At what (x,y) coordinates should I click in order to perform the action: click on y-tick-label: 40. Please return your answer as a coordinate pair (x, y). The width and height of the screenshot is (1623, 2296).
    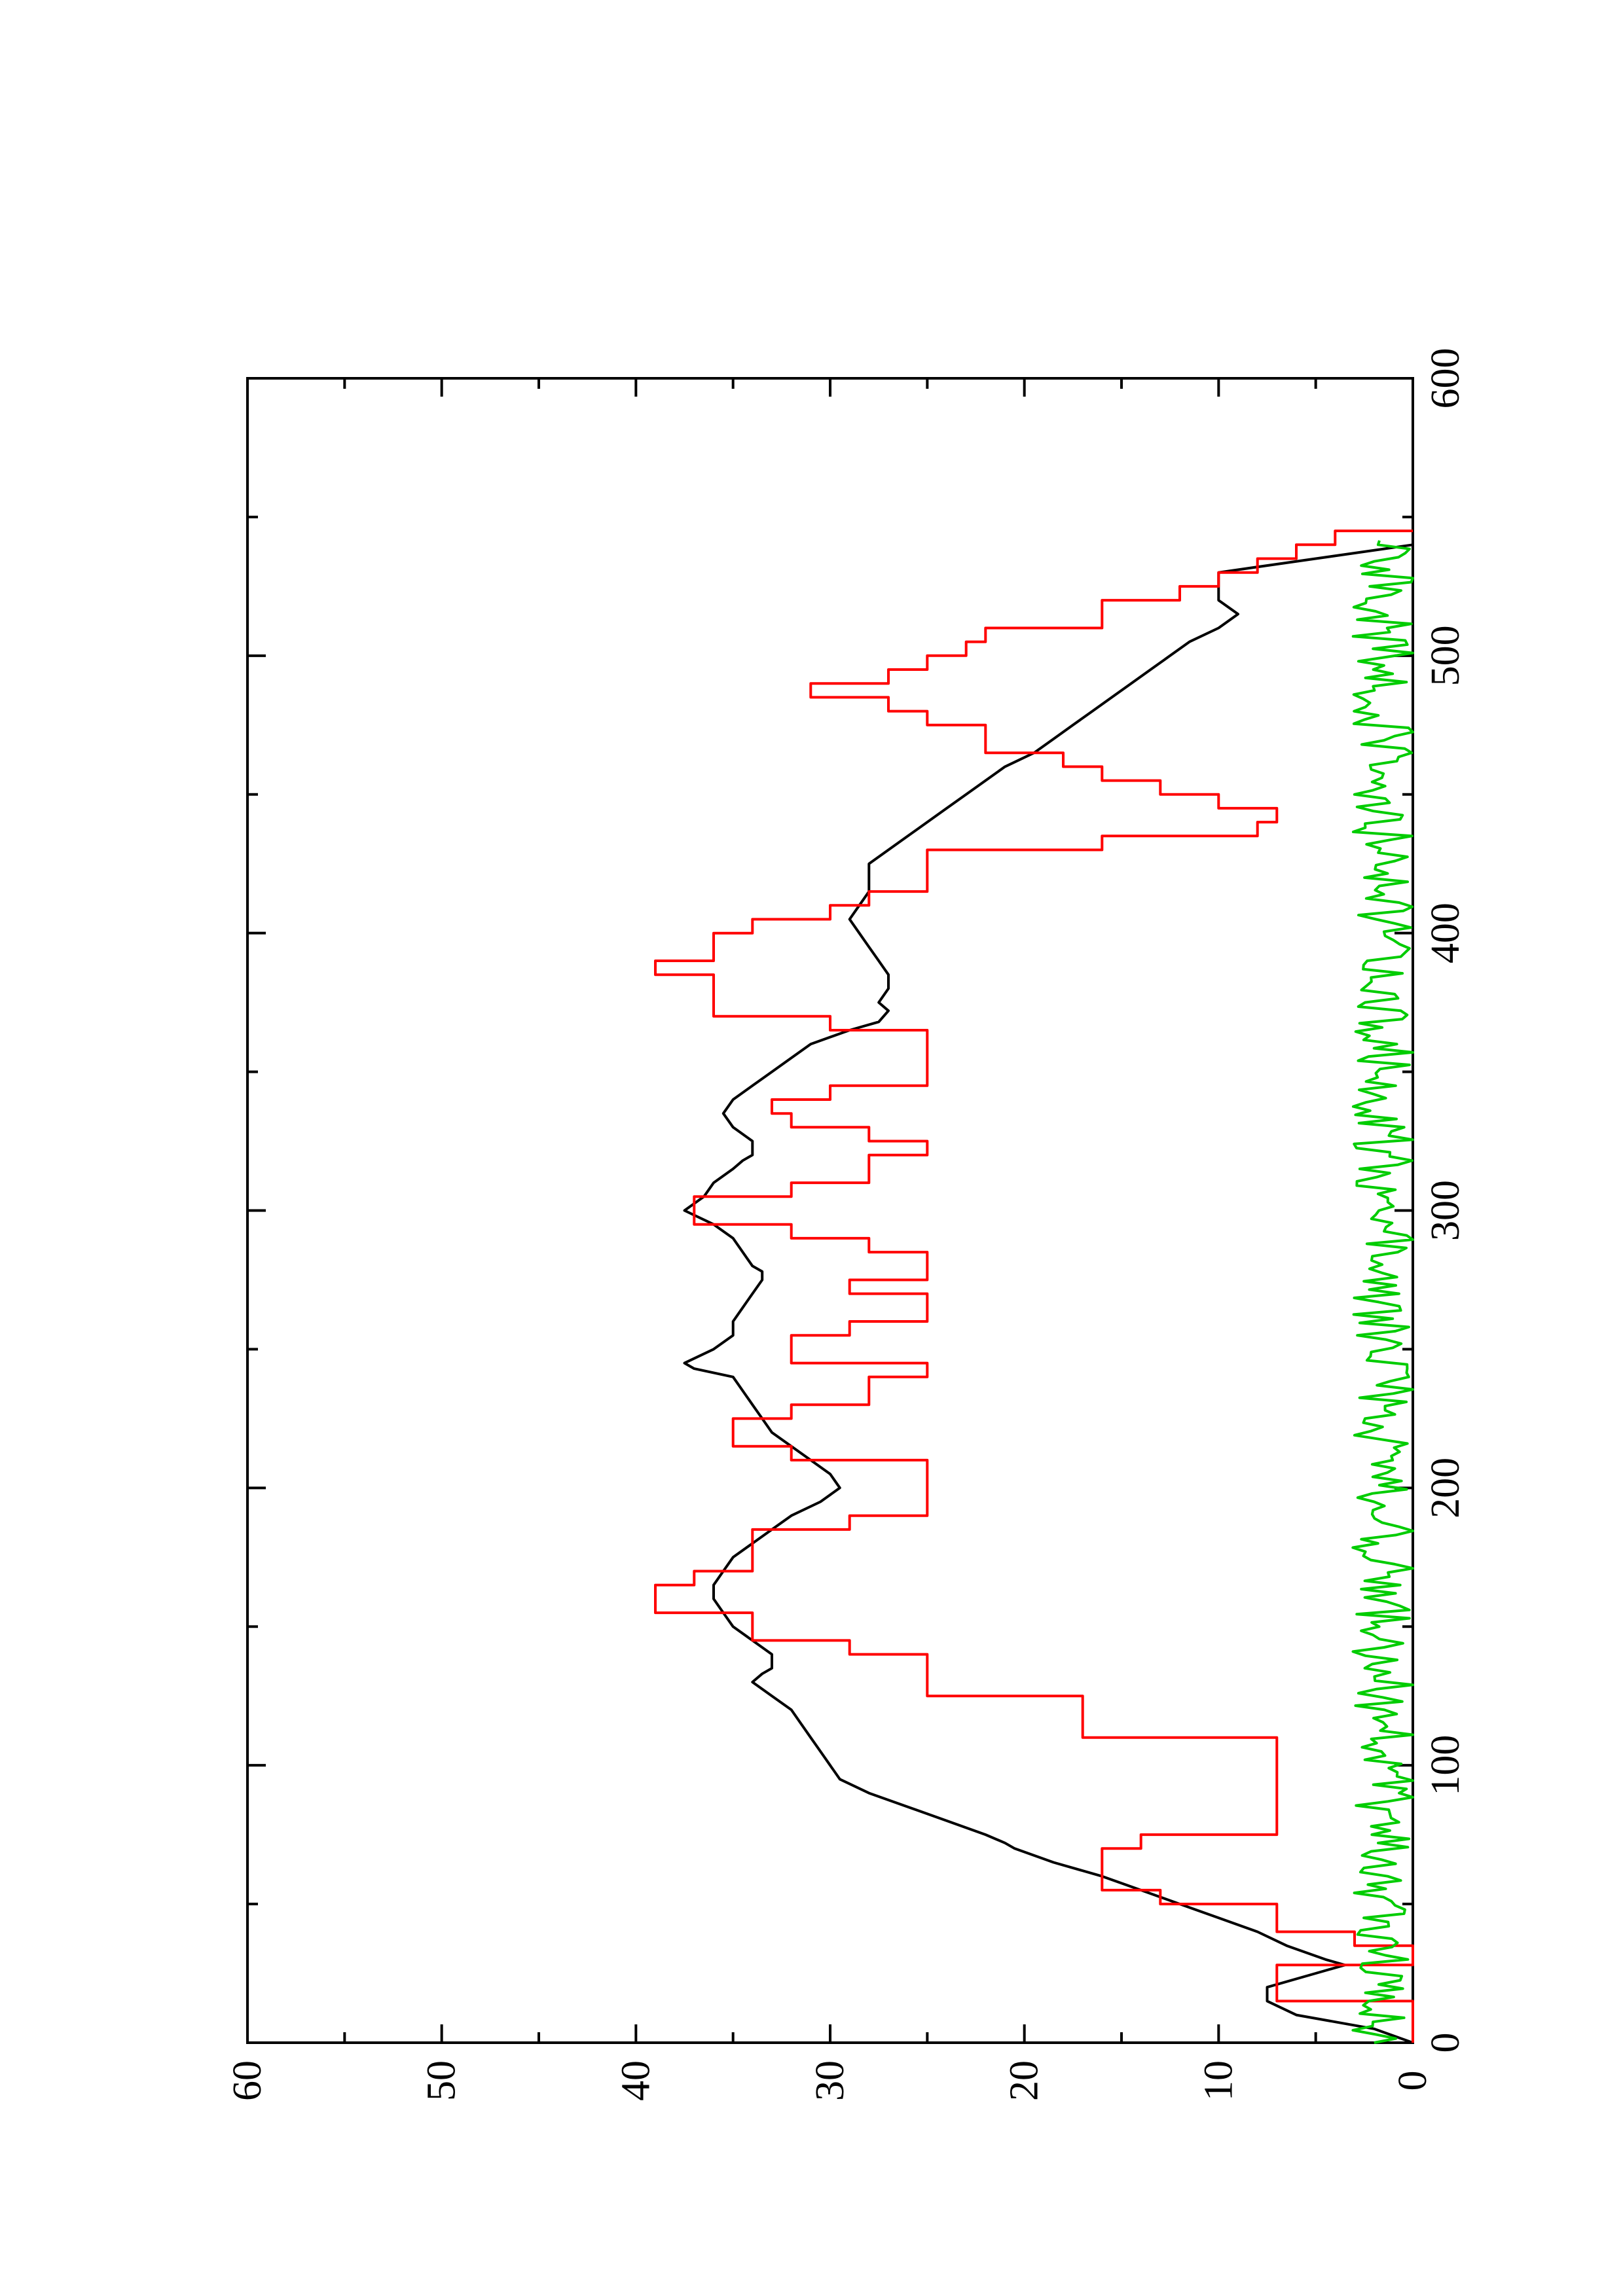
    Looking at the image, I should click on (635, 2080).